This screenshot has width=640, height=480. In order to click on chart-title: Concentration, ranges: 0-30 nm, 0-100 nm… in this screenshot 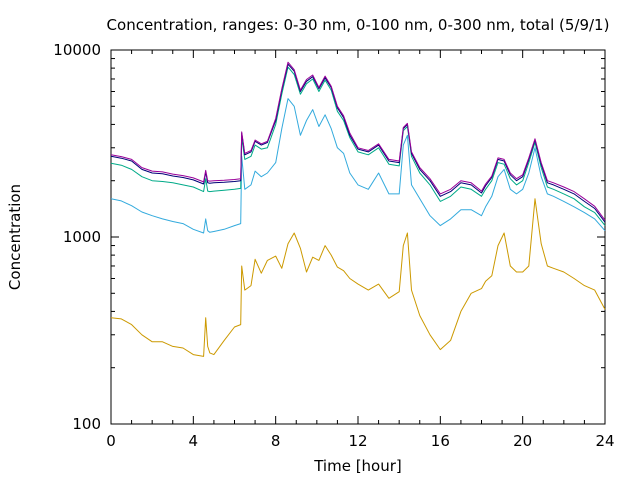, I will do `click(358, 25)`.